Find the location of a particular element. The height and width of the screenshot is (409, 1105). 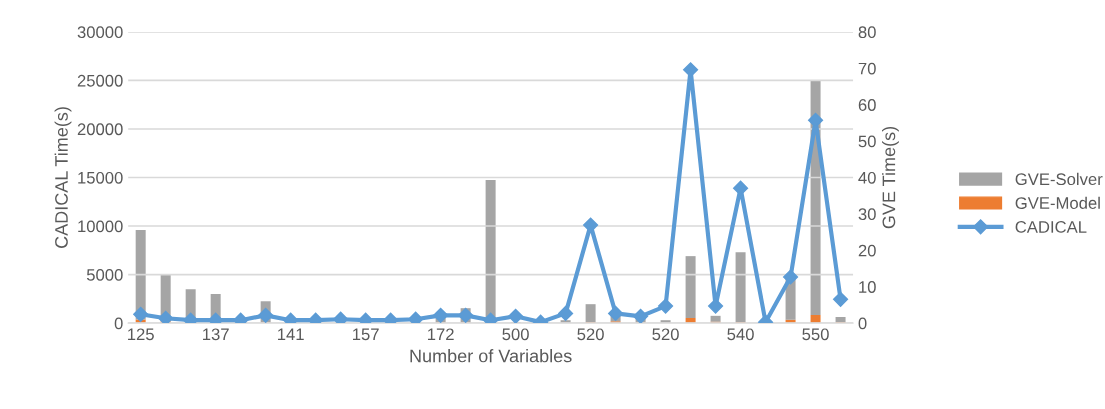

y-tick-label: 20000 is located at coordinates (100, 129).